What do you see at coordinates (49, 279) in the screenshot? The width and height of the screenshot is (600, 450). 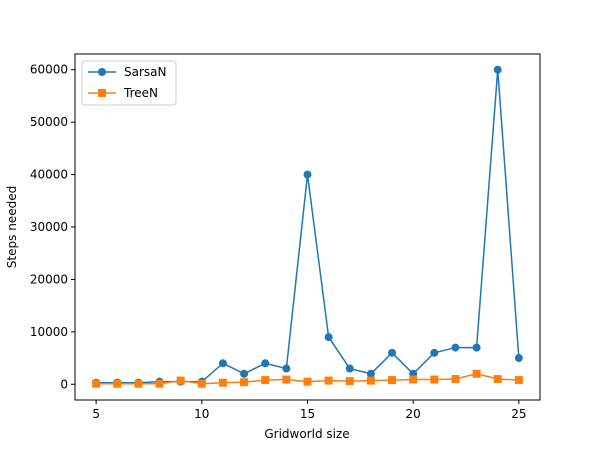 I see `y-tick-label: 20000` at bounding box center [49, 279].